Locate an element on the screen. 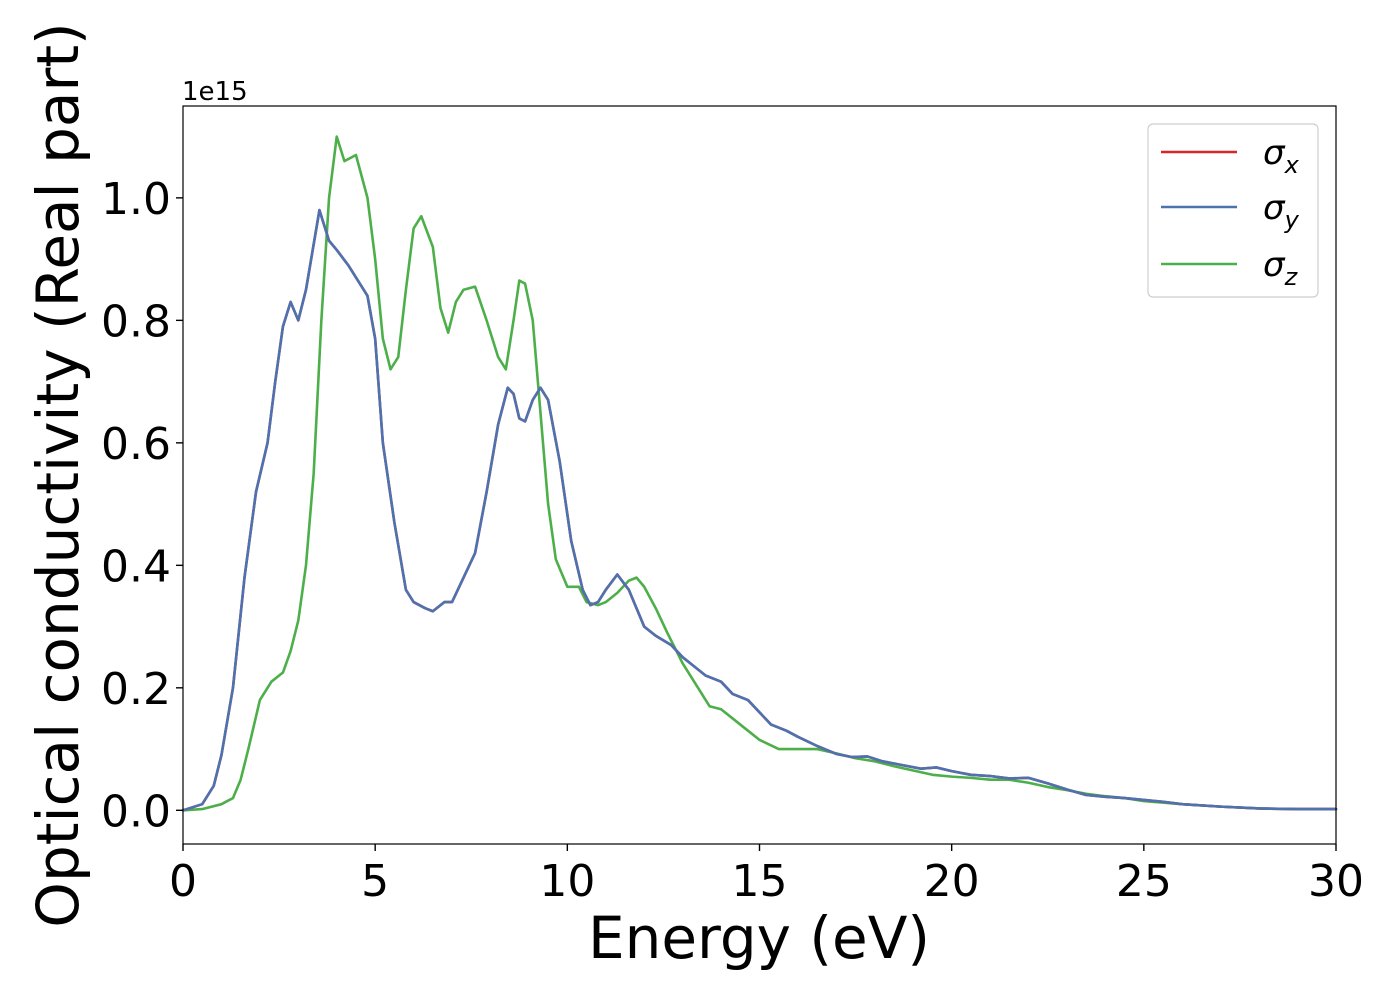 This screenshot has height=1000, width=1400. legend-entry-z: σz is located at coordinates (1230, 268).